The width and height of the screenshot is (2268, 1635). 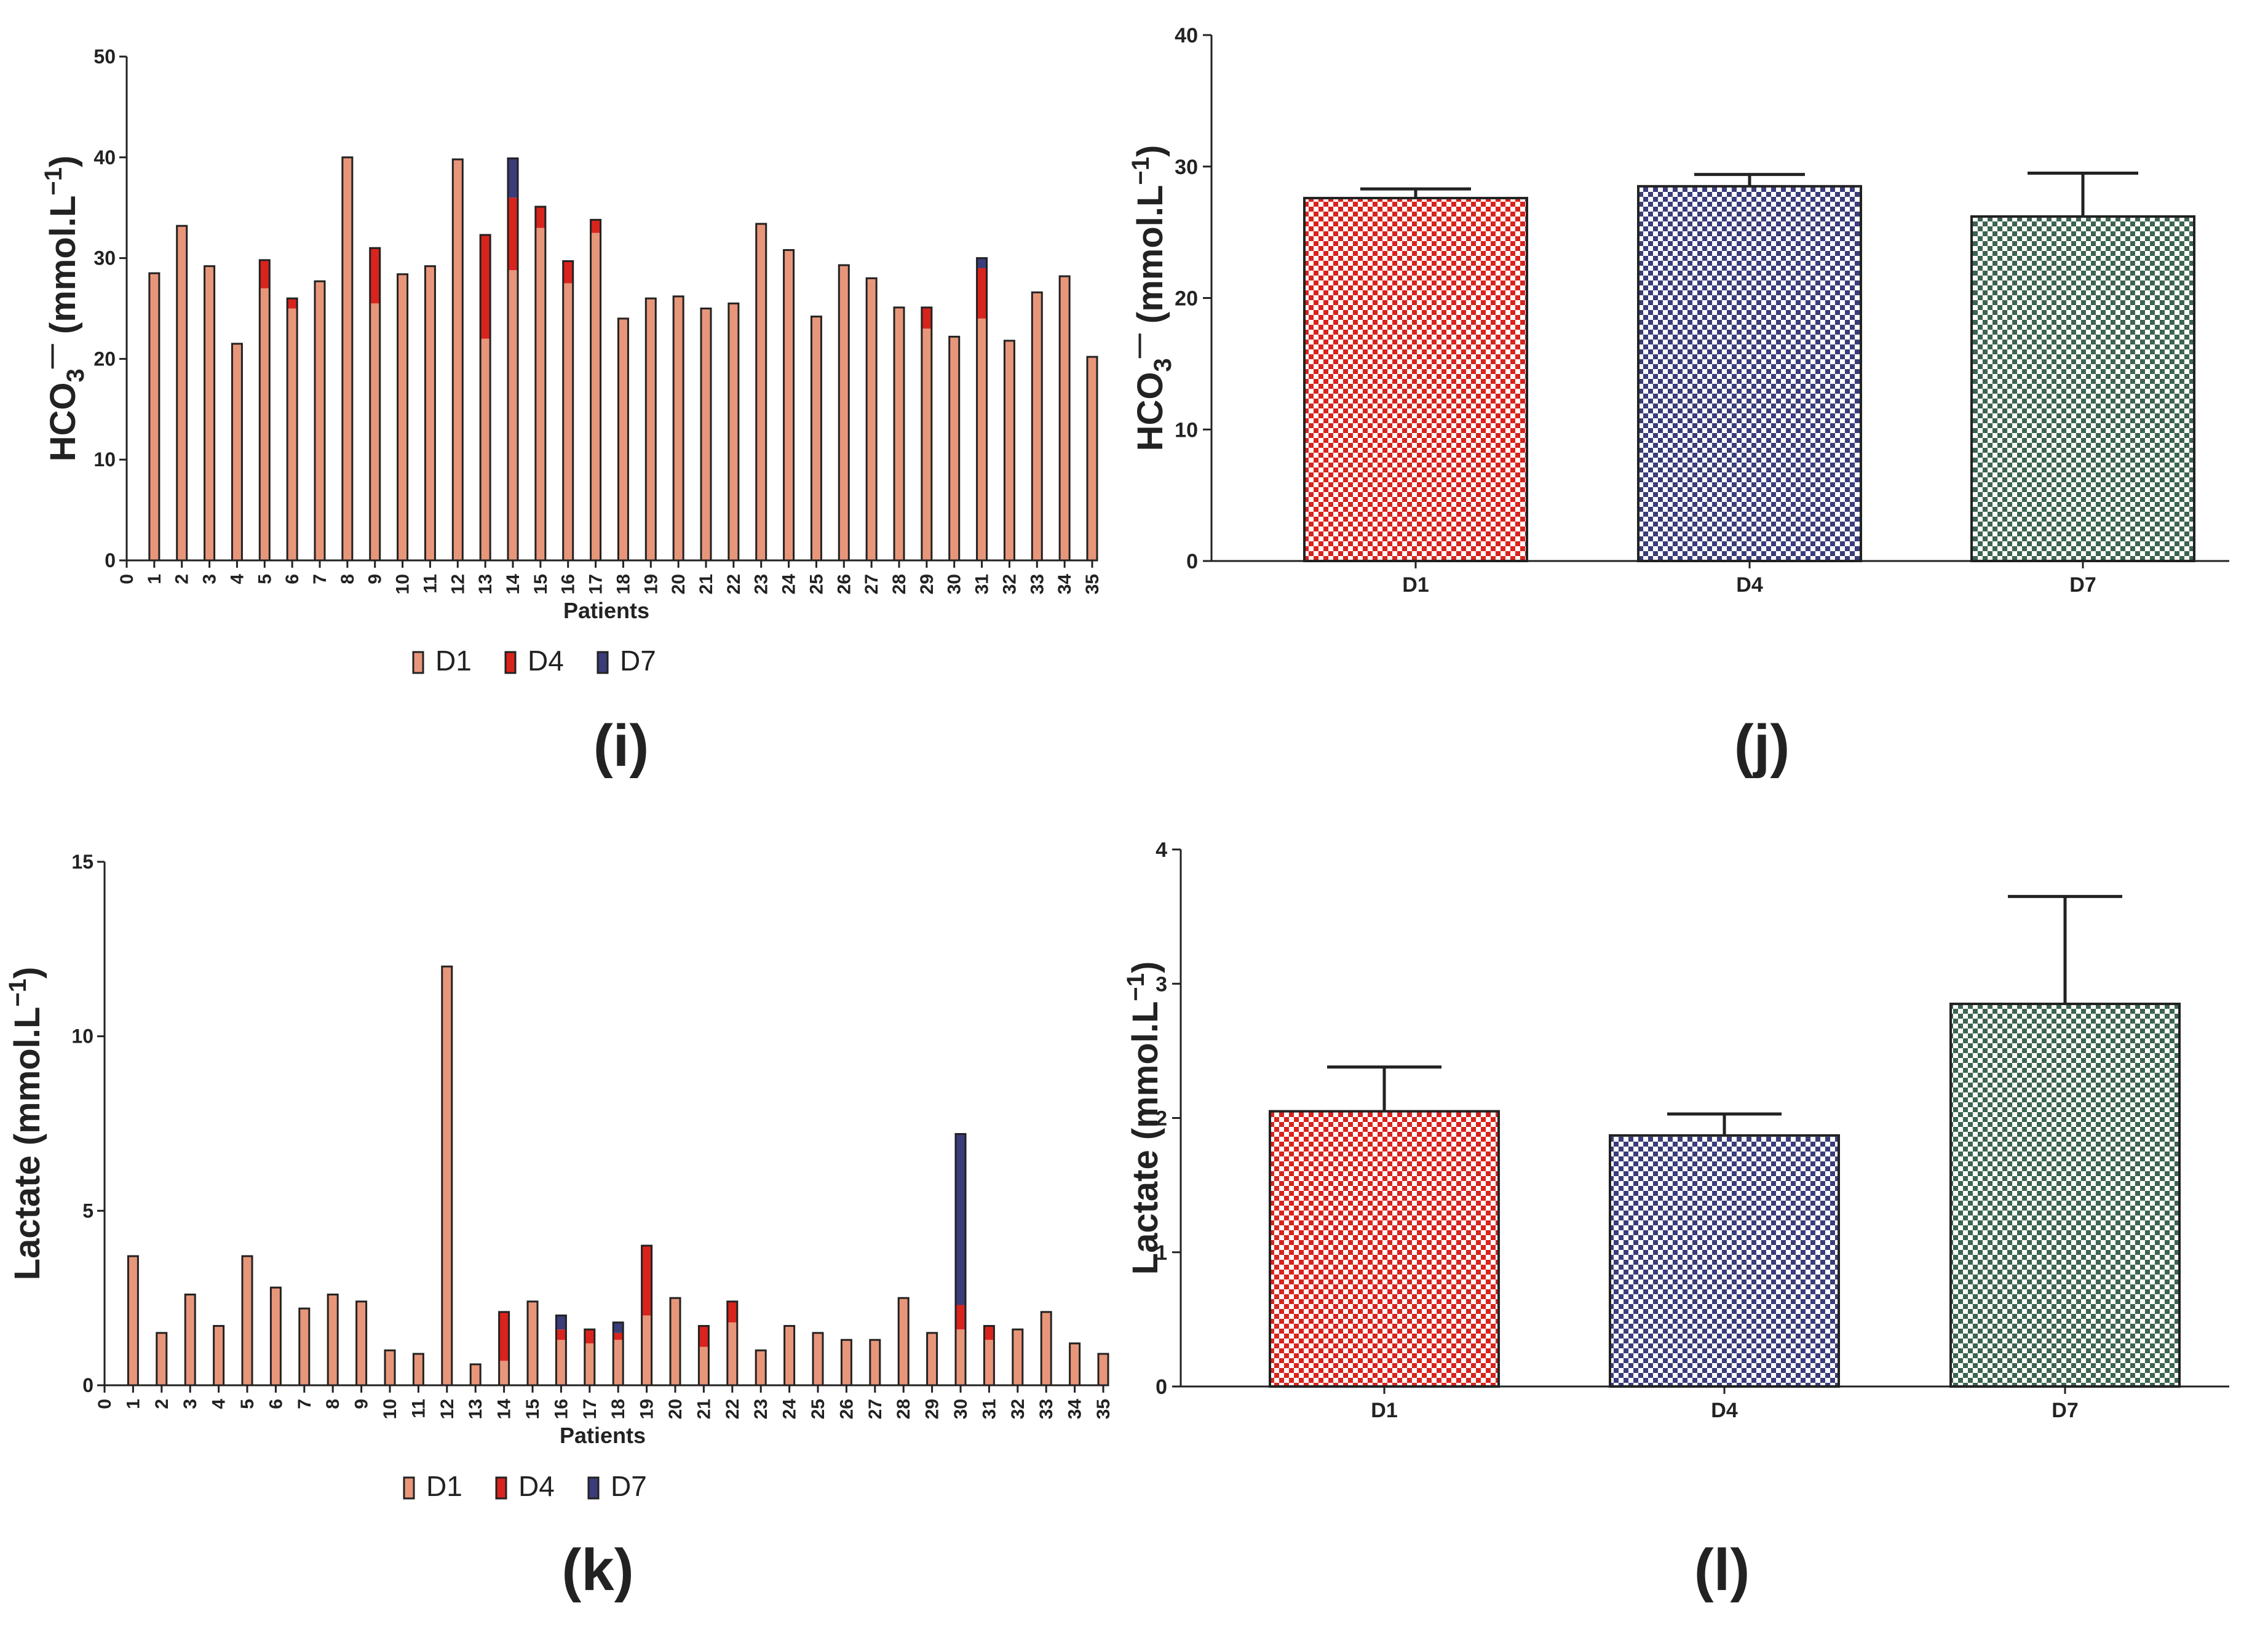 I want to click on x-tick-label: 10, so click(x=390, y=1409).